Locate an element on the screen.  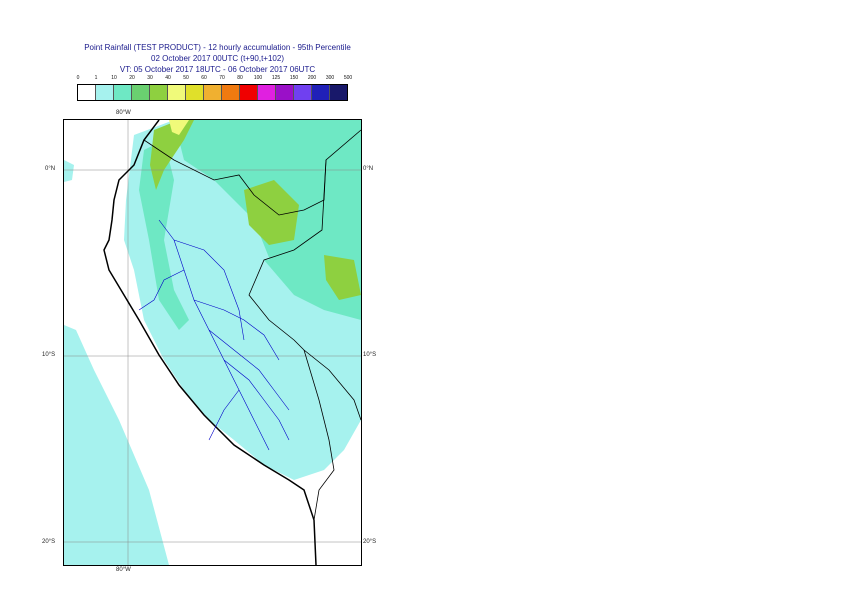
lon-label-top: 80°W is located at coordinates (123, 113).